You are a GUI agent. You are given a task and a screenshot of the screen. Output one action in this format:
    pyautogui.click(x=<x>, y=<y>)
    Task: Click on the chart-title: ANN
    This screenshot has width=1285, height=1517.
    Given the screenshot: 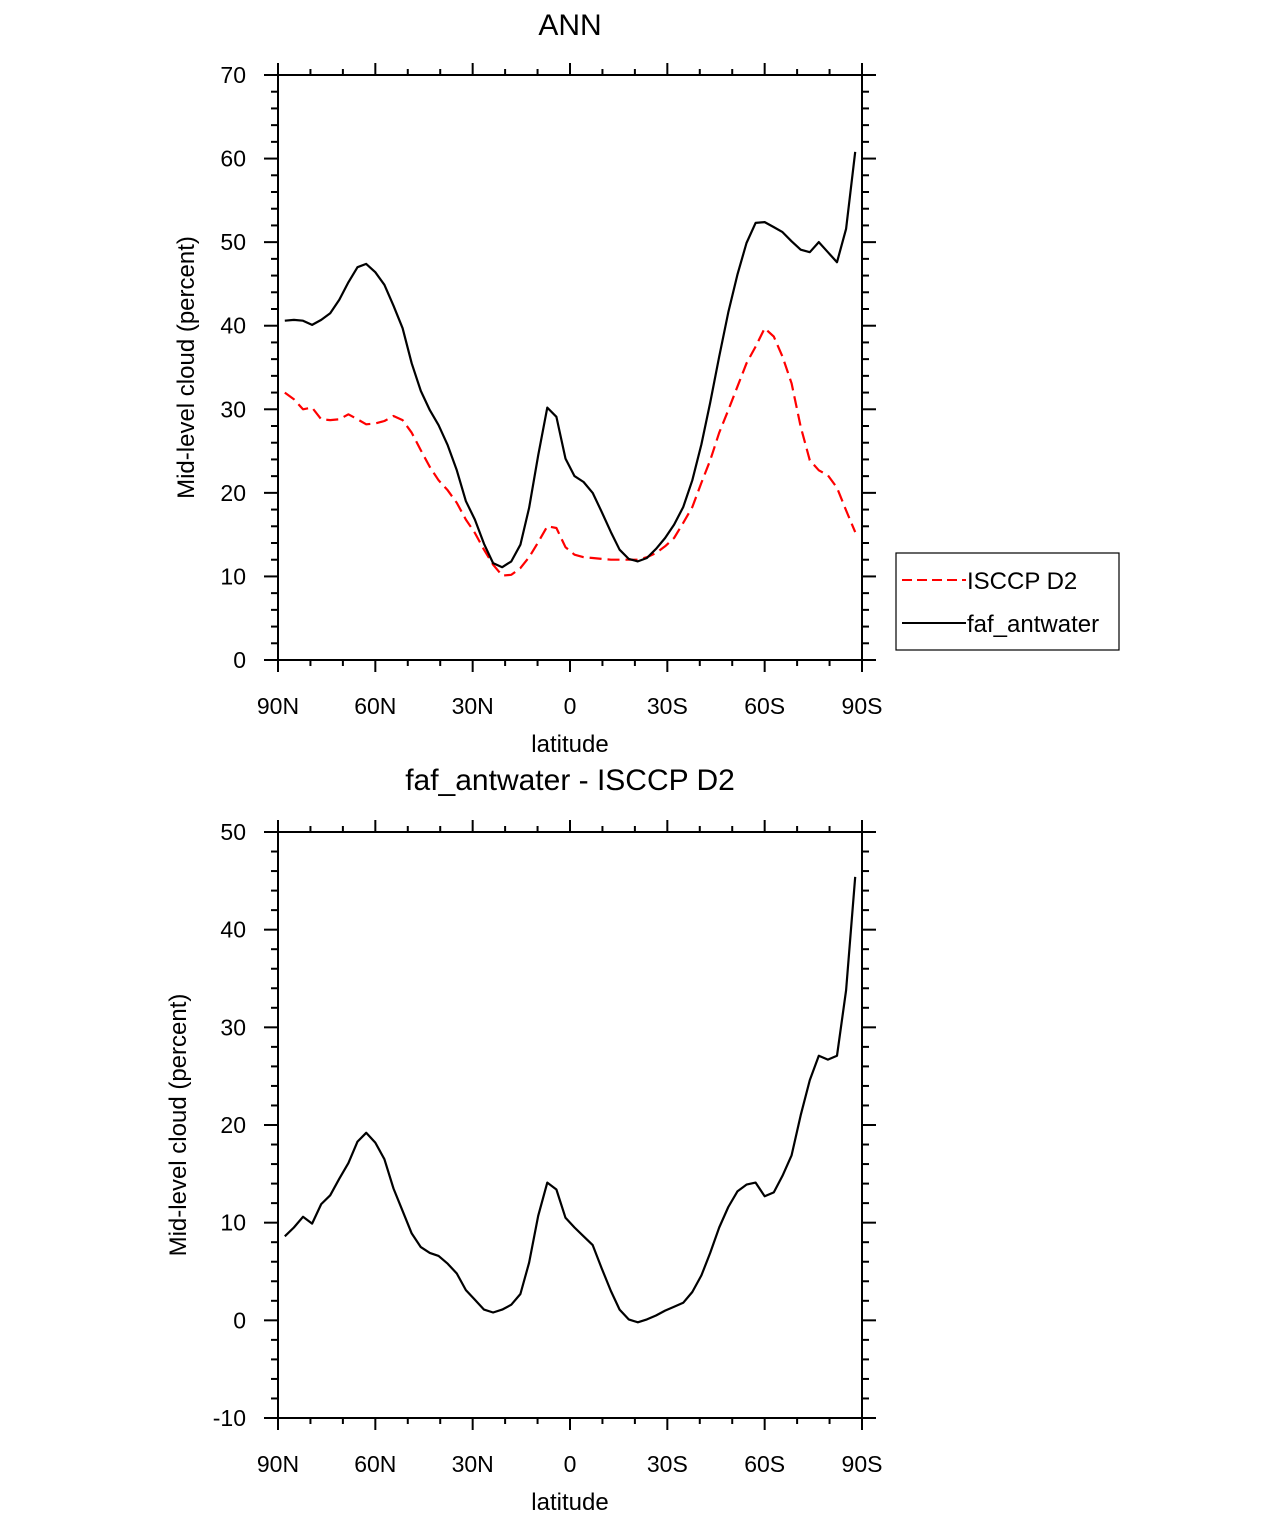 What is the action you would take?
    pyautogui.click(x=569, y=25)
    